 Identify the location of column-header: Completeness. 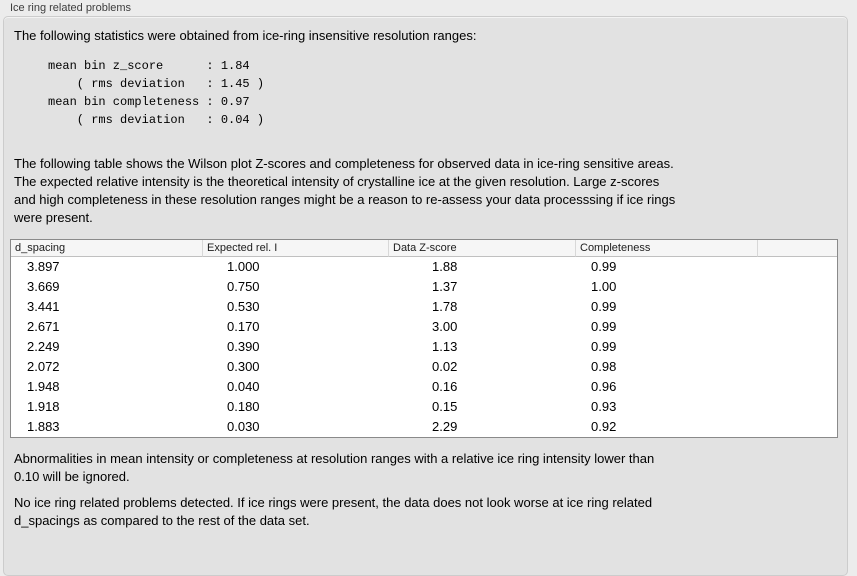
(667, 248).